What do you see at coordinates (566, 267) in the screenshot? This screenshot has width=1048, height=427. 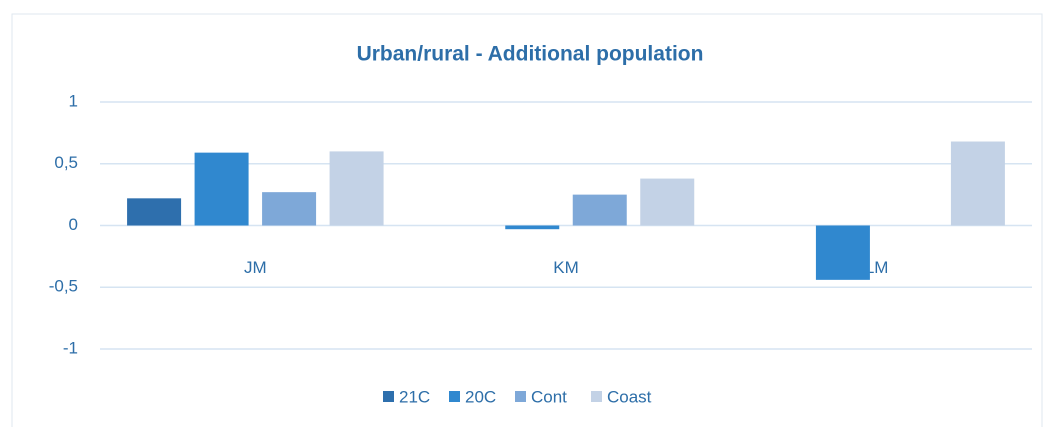 I see `x-tick-label: KM` at bounding box center [566, 267].